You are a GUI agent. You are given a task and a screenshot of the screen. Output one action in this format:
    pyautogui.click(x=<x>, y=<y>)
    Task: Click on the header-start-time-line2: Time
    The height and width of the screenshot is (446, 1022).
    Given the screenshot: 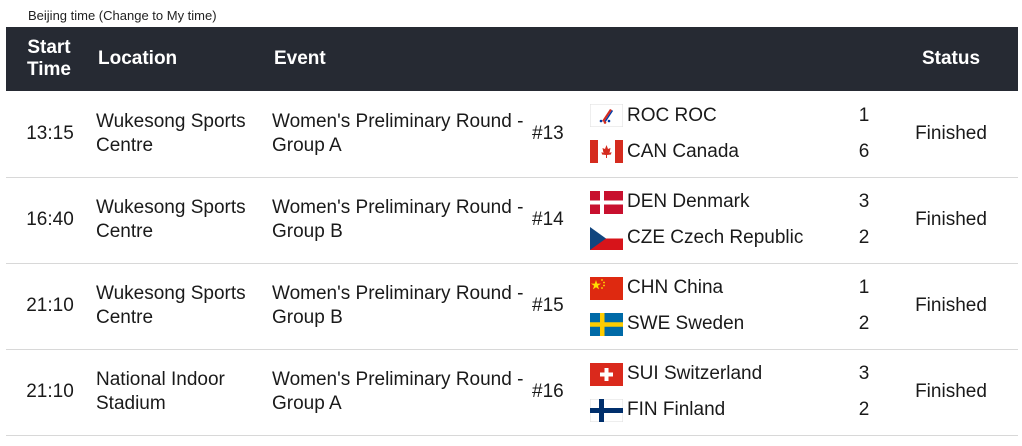 What is the action you would take?
    pyautogui.click(x=48, y=69)
    